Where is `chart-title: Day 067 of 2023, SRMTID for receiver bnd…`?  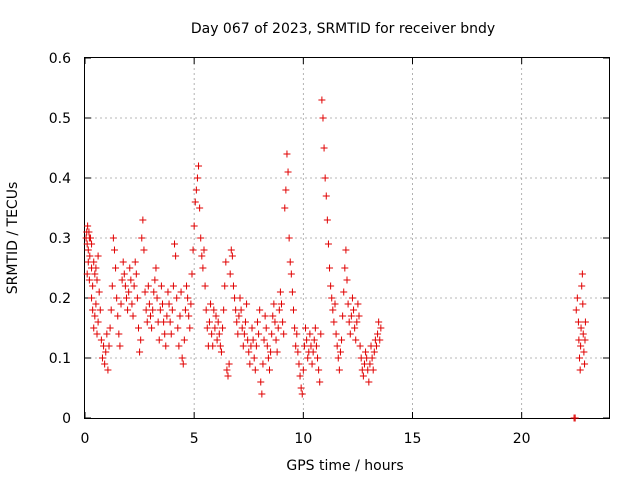 chart-title: Day 067 of 2023, SRMTID for receiver bnd… is located at coordinates (343, 29).